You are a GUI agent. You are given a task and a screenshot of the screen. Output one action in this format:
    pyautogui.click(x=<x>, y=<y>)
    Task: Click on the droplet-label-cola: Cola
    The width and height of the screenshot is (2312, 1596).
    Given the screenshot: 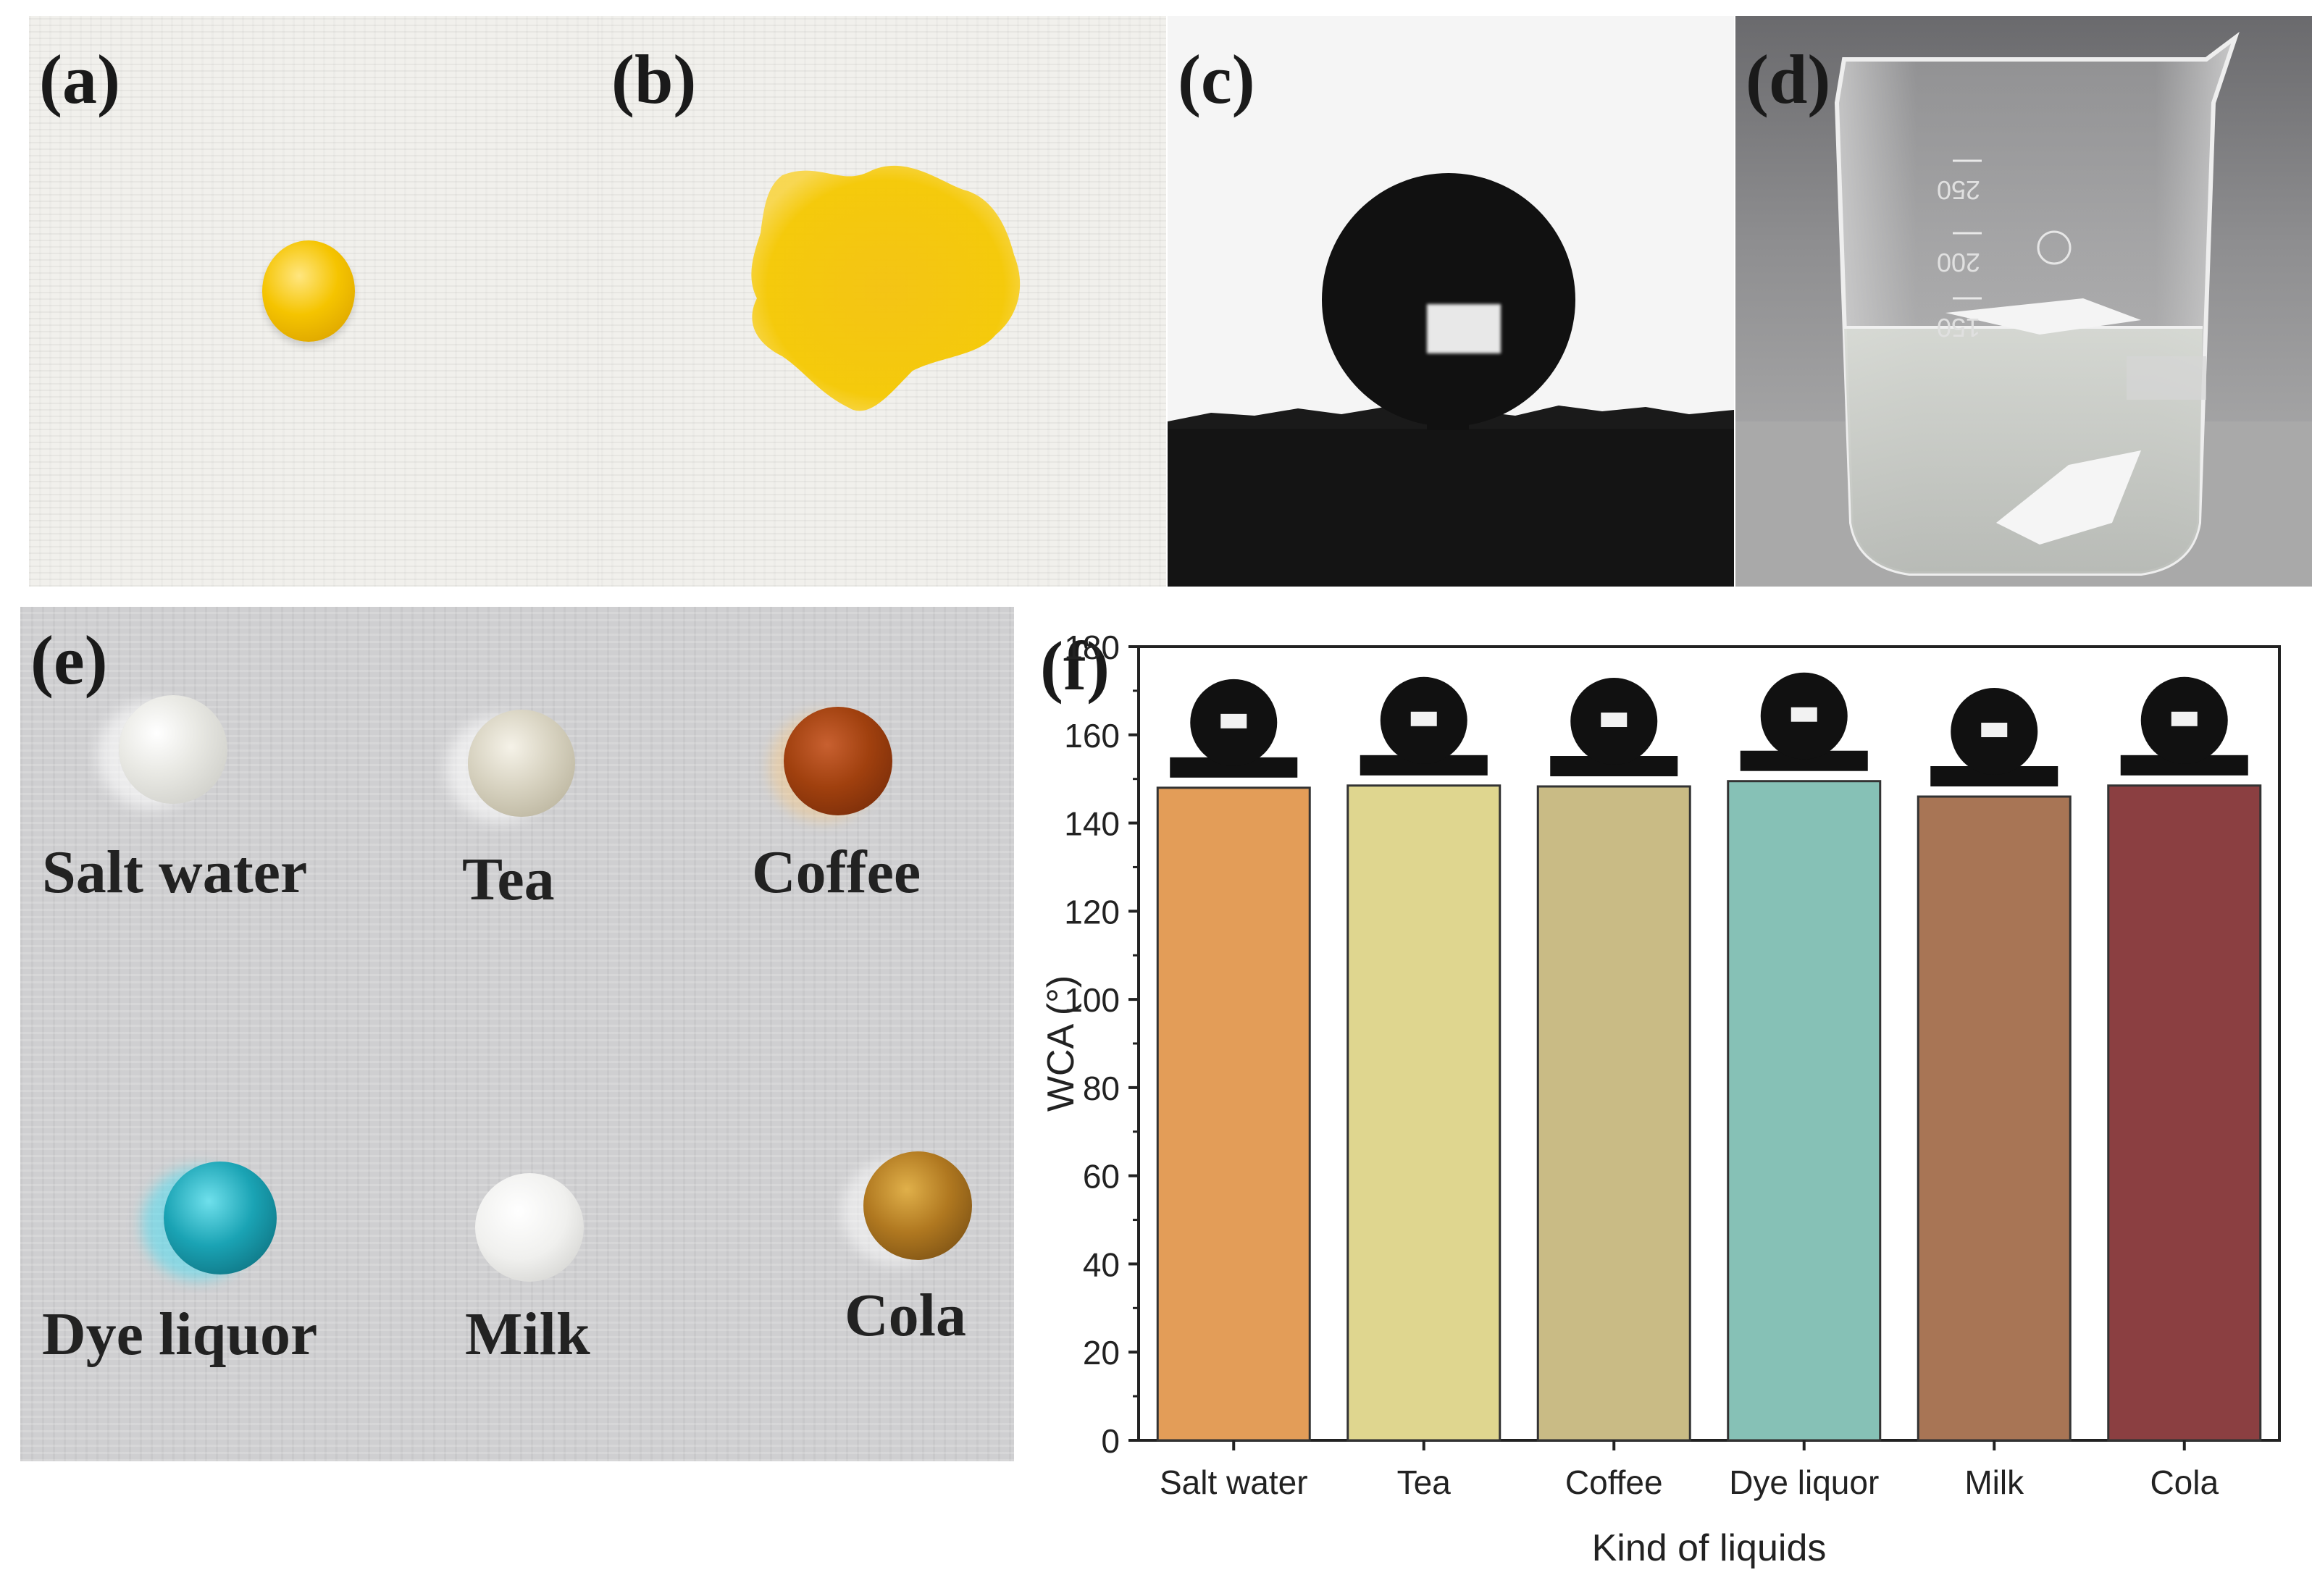 What is the action you would take?
    pyautogui.click(x=905, y=1315)
    